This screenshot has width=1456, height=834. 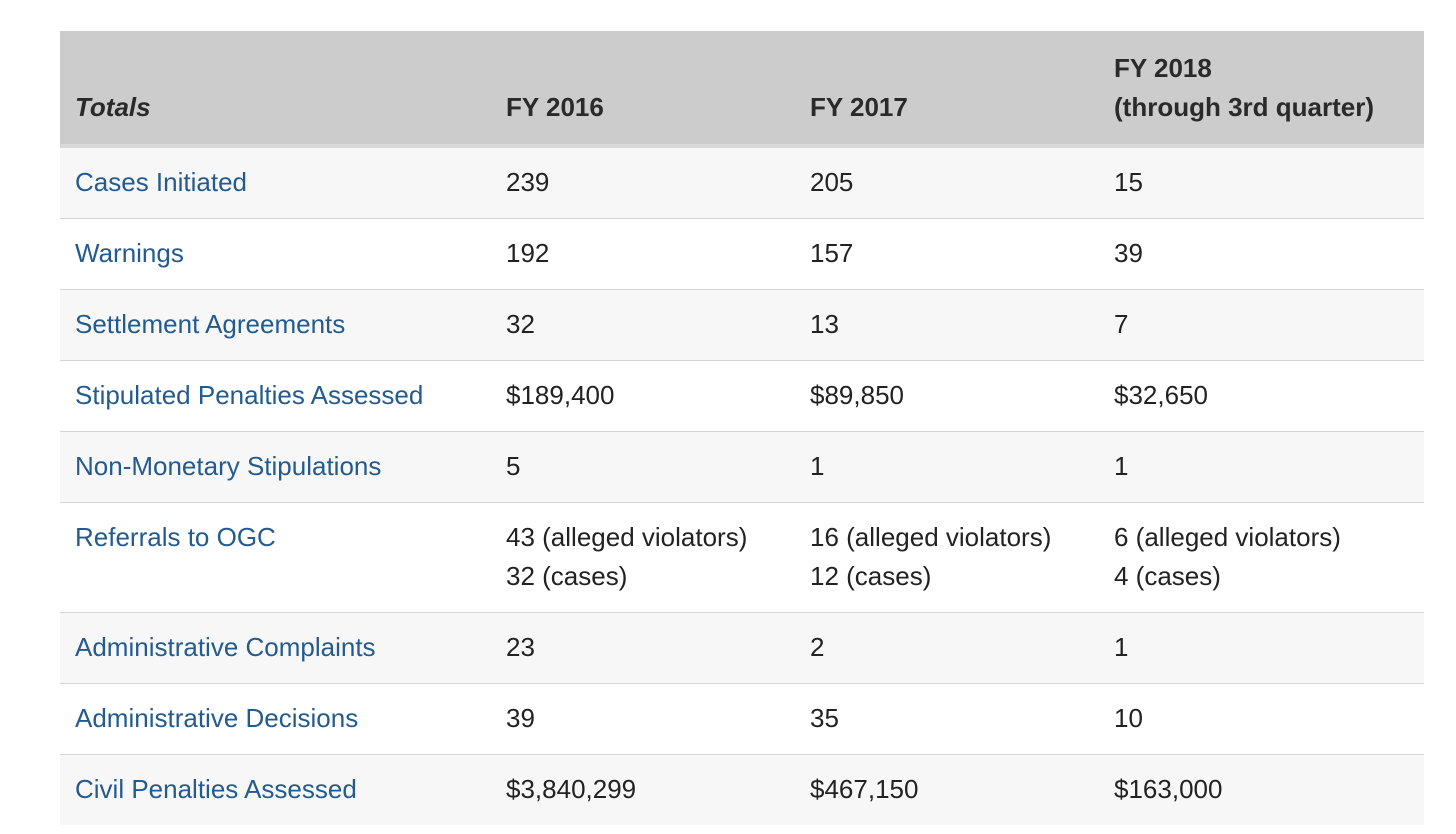 What do you see at coordinates (249, 395) in the screenshot?
I see `metric-link: Stipulated Penalties Assessed` at bounding box center [249, 395].